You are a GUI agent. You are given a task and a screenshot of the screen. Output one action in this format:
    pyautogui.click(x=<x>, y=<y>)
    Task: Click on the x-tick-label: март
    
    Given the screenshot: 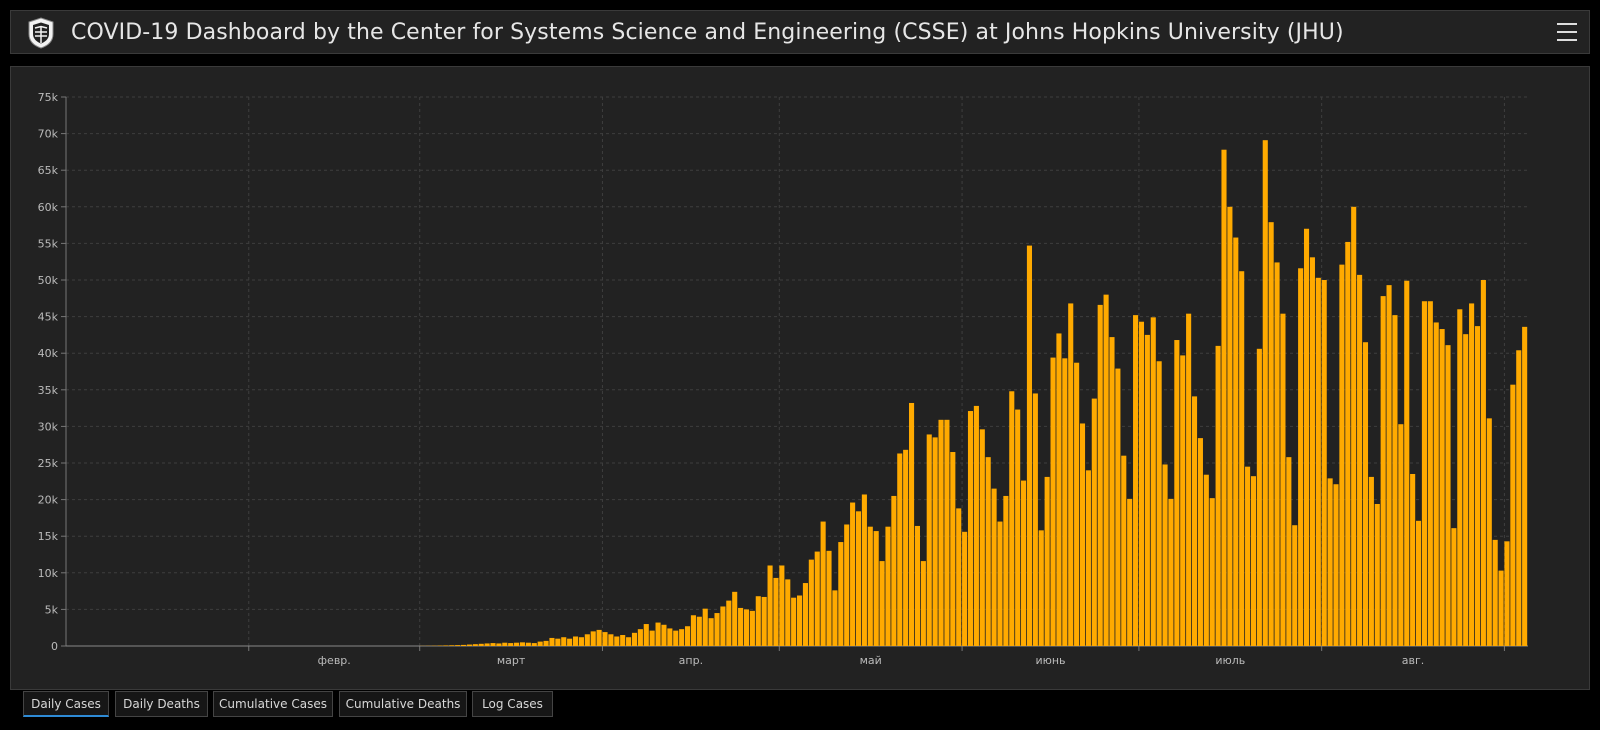 What is the action you would take?
    pyautogui.click(x=511, y=660)
    